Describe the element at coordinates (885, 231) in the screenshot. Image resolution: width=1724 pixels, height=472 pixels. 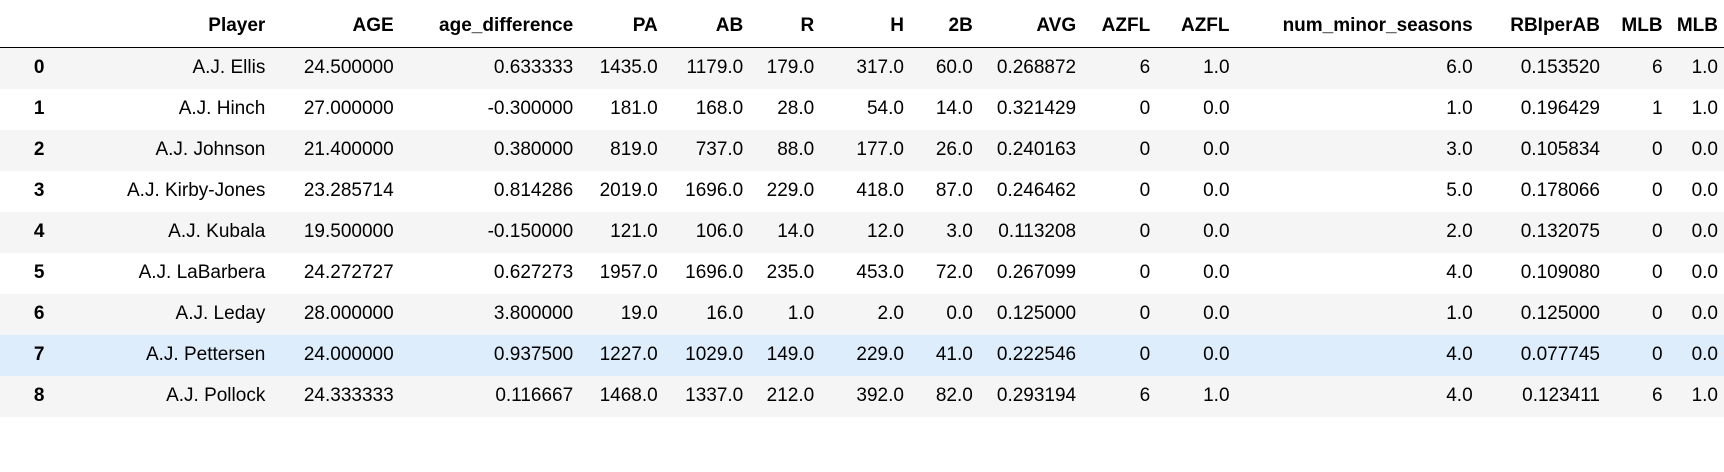
I see `table-cell: 12.0` at that location.